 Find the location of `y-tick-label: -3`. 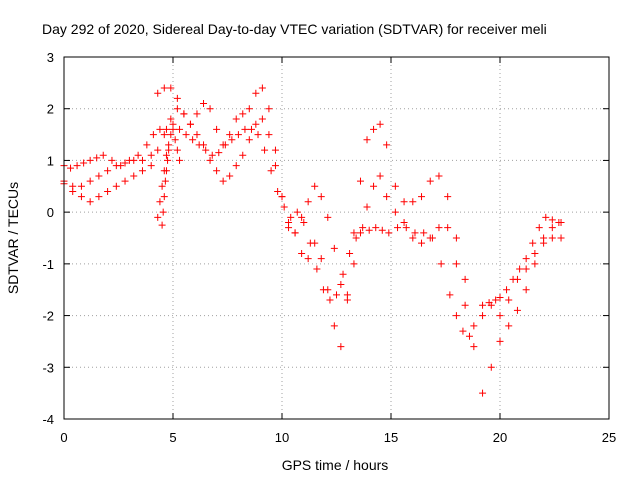

y-tick-label: -3 is located at coordinates (48, 367).